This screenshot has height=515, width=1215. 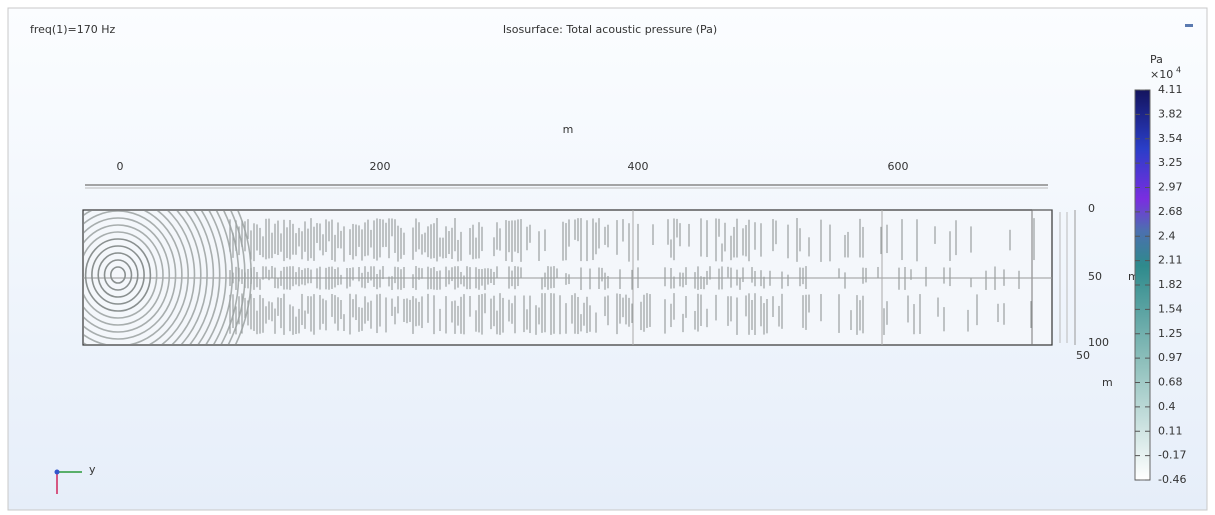 What do you see at coordinates (1170, 357) in the screenshot?
I see `colorbar-label: 0.97` at bounding box center [1170, 357].